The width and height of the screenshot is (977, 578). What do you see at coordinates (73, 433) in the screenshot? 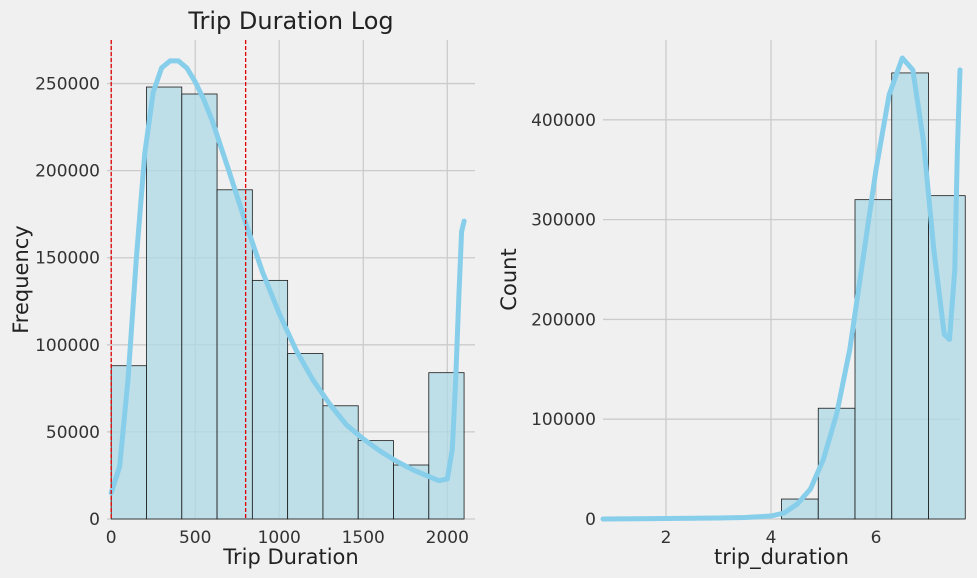
I see `y-tick-label: 50000` at bounding box center [73, 433].